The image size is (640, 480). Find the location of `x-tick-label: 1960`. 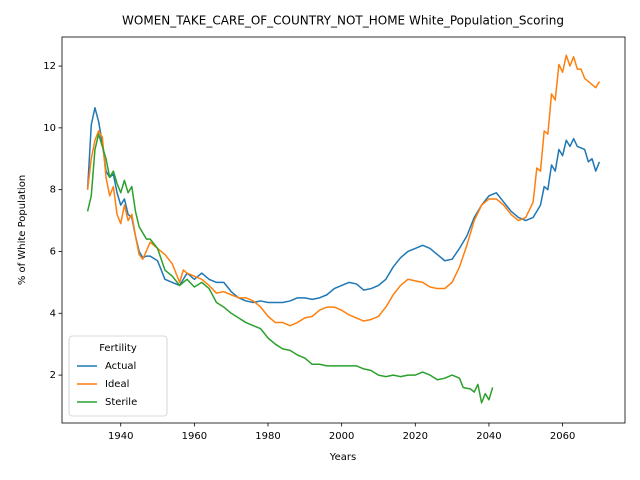

x-tick-label: 1960 is located at coordinates (194, 436).